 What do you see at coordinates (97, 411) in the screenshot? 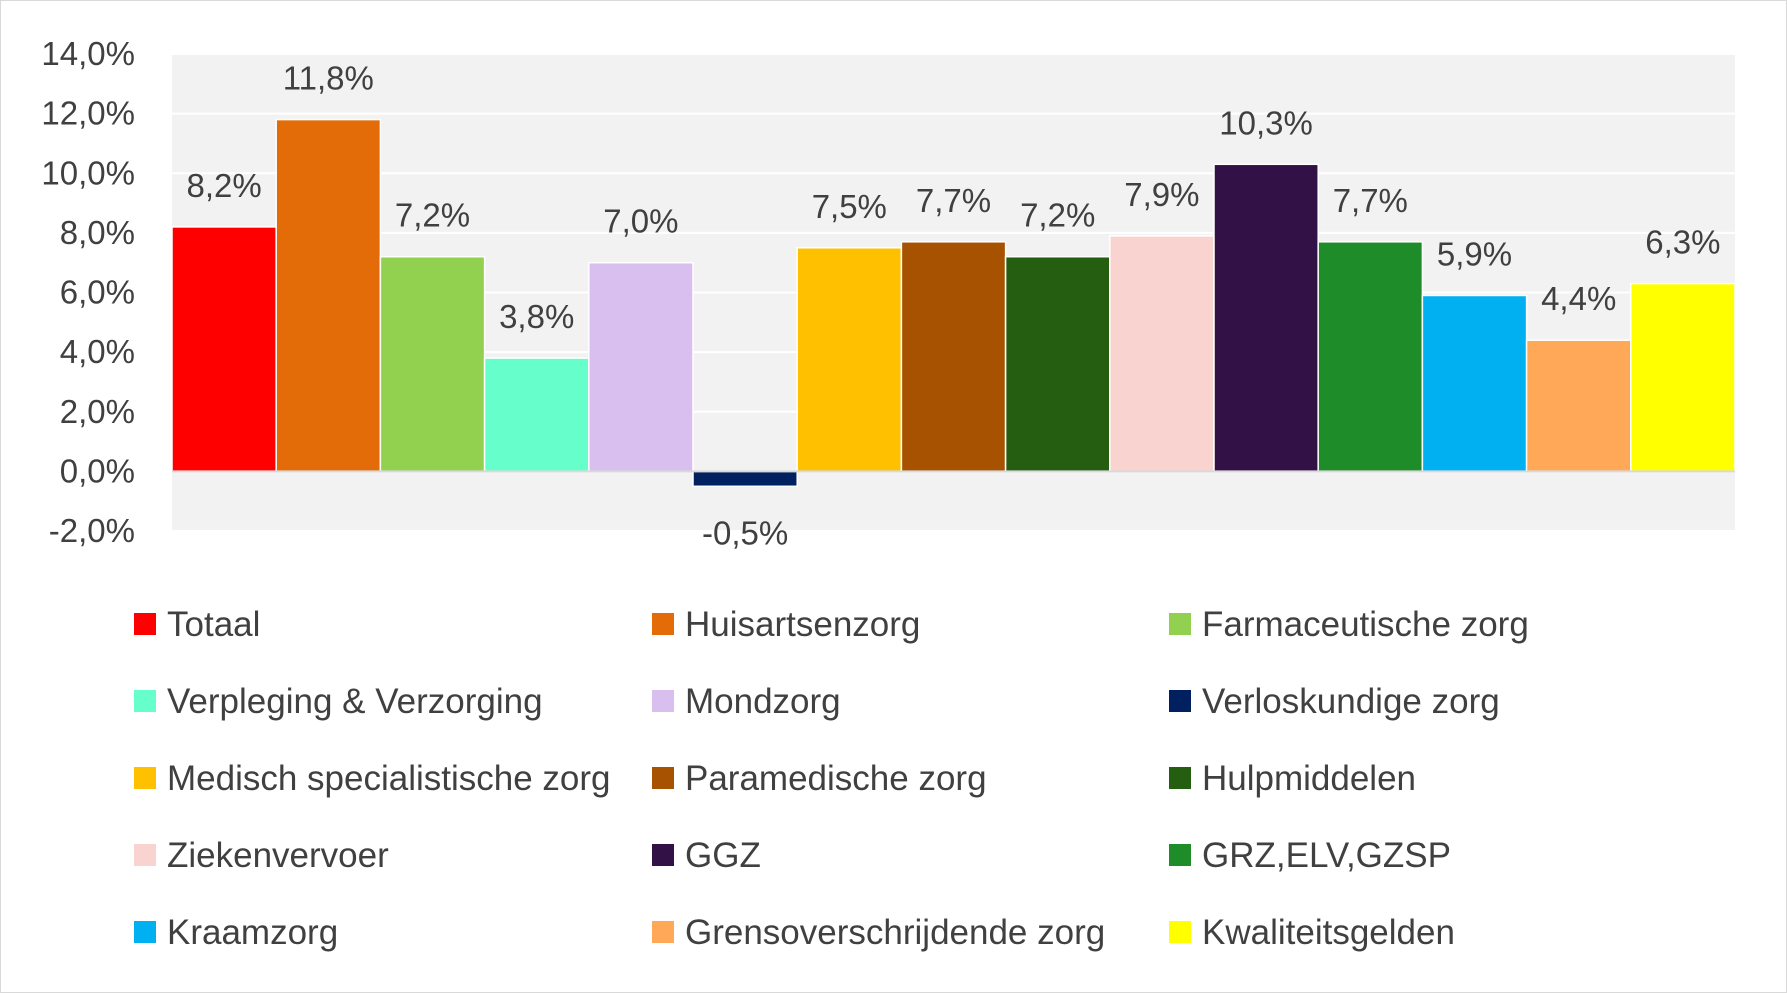
I see `y-tick-label: 2,0%` at bounding box center [97, 411].